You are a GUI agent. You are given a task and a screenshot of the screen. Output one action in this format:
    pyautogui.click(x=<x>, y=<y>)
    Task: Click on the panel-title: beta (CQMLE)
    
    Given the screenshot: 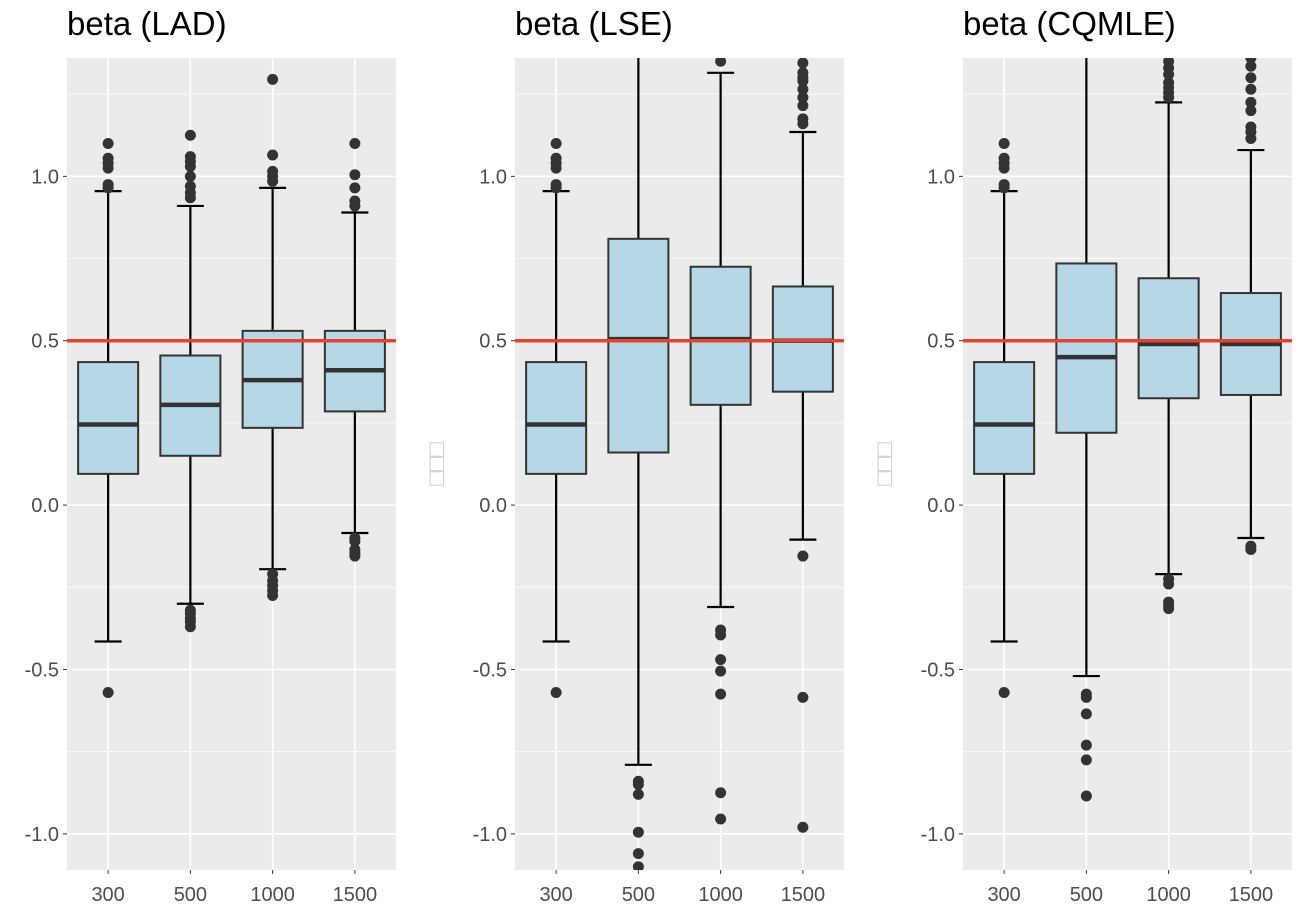 What is the action you would take?
    pyautogui.click(x=1069, y=23)
    